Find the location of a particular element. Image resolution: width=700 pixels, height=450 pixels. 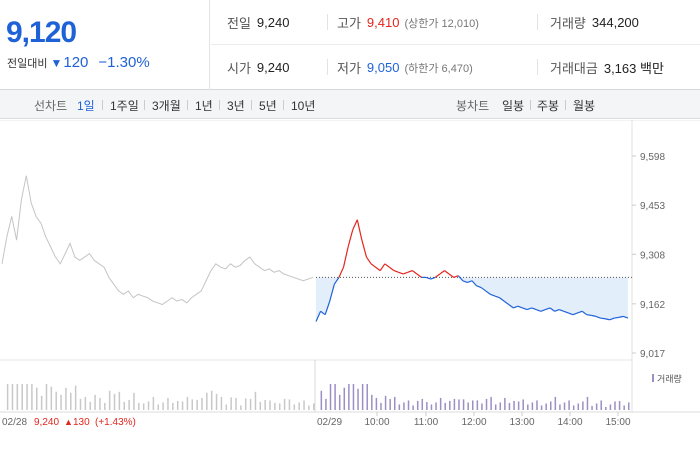

period-1d: 1일 is located at coordinates (86, 106).